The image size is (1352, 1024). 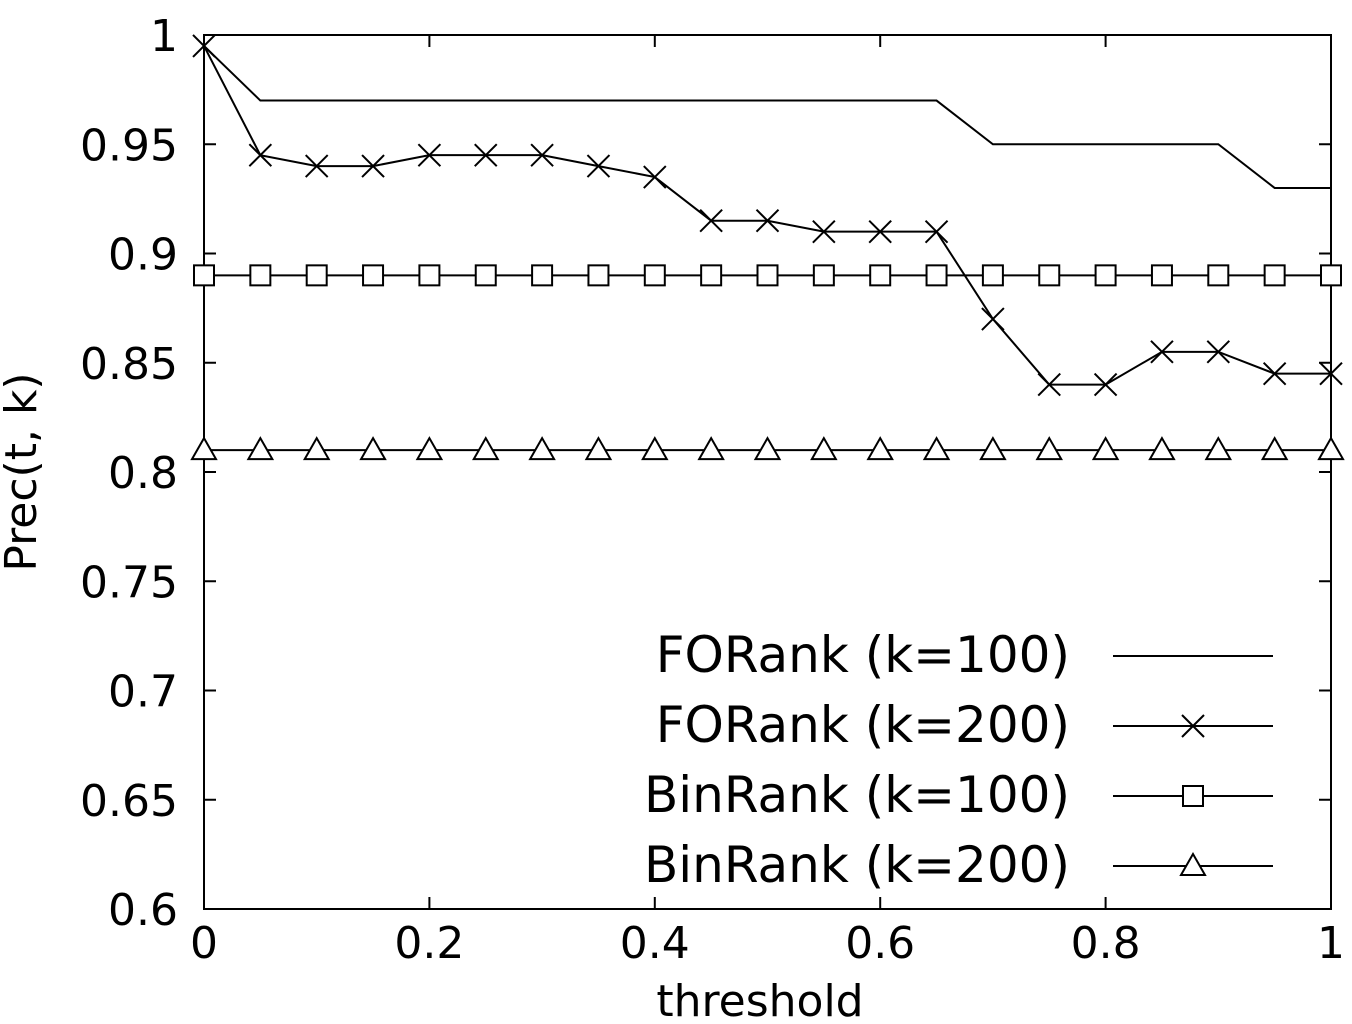 I want to click on y-tick-label: 0.95, so click(x=129, y=145).